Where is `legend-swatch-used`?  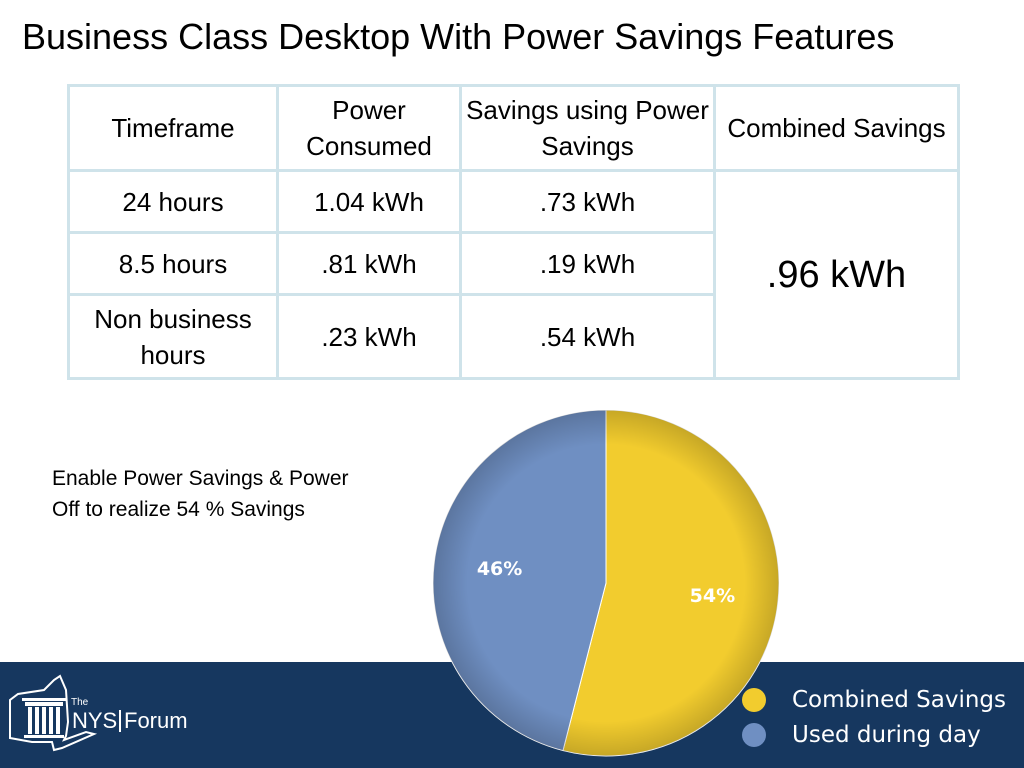 legend-swatch-used is located at coordinates (754, 734).